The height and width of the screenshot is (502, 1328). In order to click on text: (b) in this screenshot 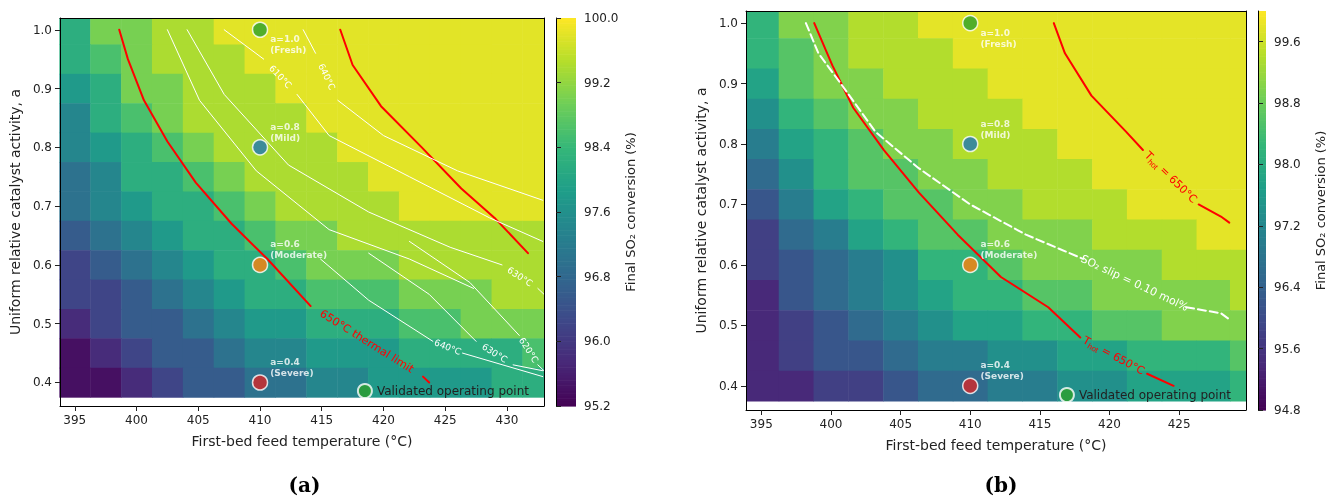, I will do `click(1001, 485)`.